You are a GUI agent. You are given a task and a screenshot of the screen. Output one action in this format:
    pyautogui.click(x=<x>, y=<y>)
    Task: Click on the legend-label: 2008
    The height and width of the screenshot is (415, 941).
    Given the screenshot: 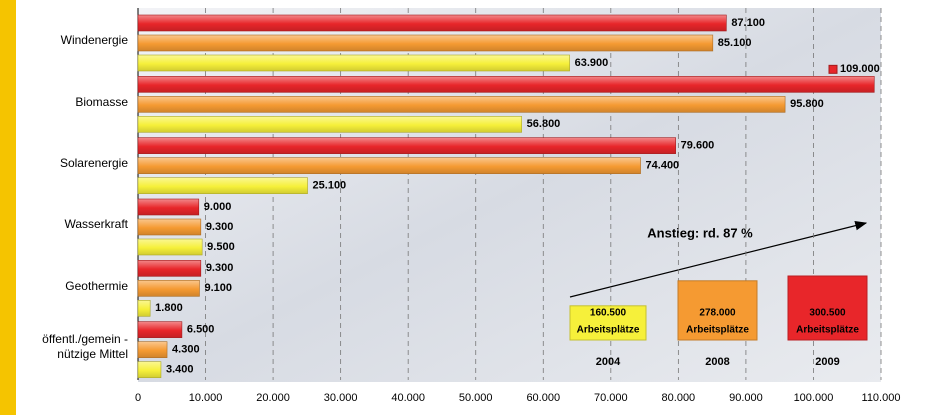 What is the action you would take?
    pyautogui.click(x=717, y=362)
    